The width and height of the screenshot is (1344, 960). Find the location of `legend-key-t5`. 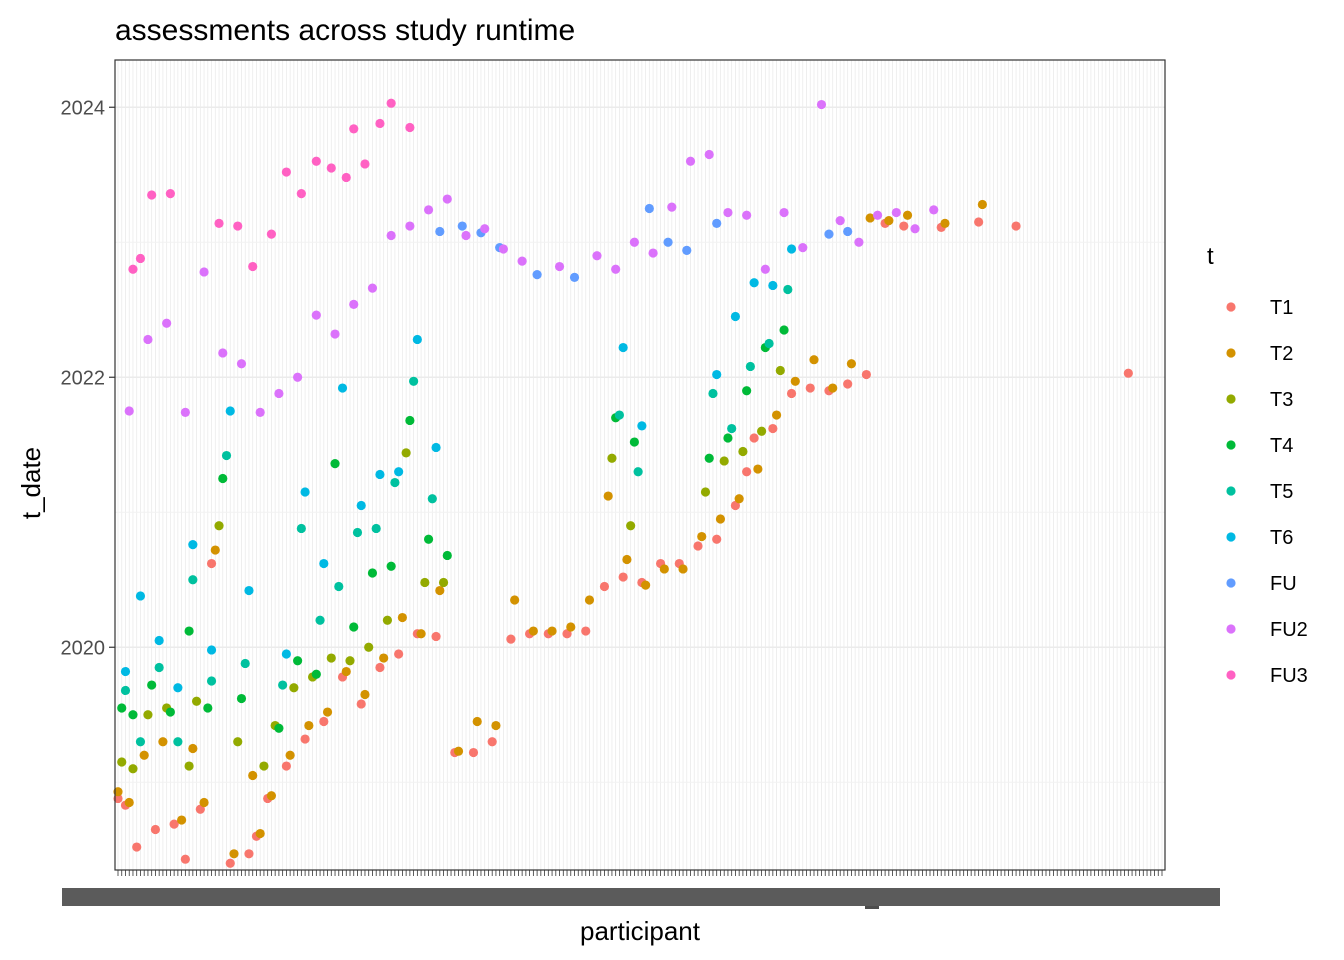

legend-key-t5 is located at coordinates (1231, 491).